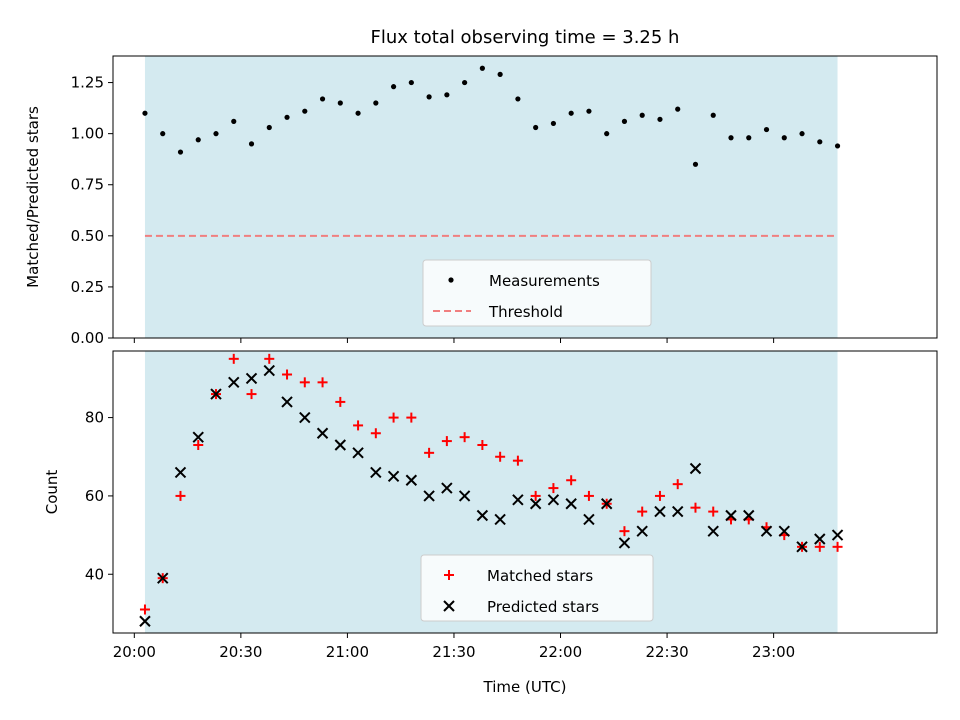 Image resolution: width=960 pixels, height=720 pixels. What do you see at coordinates (560, 652) in the screenshot?
I see `x-tick-label: 22:00` at bounding box center [560, 652].